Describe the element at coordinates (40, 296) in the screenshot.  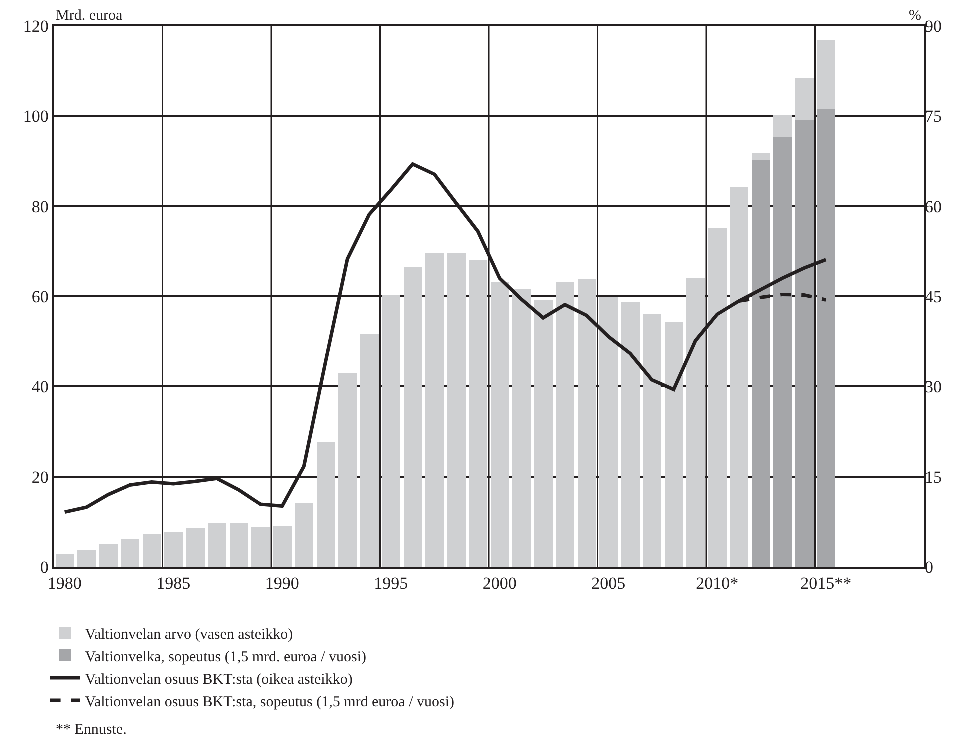
I see `y-tick-label: 60` at that location.